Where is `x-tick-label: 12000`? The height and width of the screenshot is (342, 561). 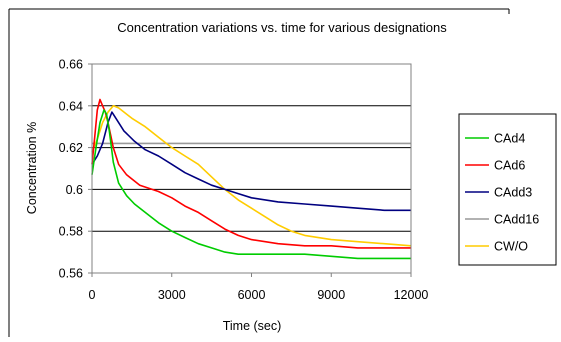
x-tick-label: 12000 is located at coordinates (411, 295).